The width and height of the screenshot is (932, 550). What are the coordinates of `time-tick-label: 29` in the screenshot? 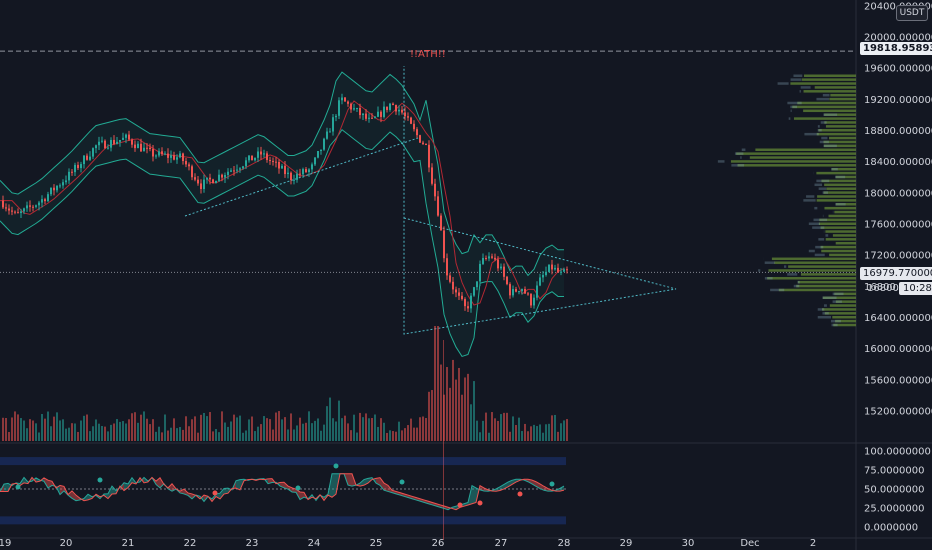 It's located at (626, 543).